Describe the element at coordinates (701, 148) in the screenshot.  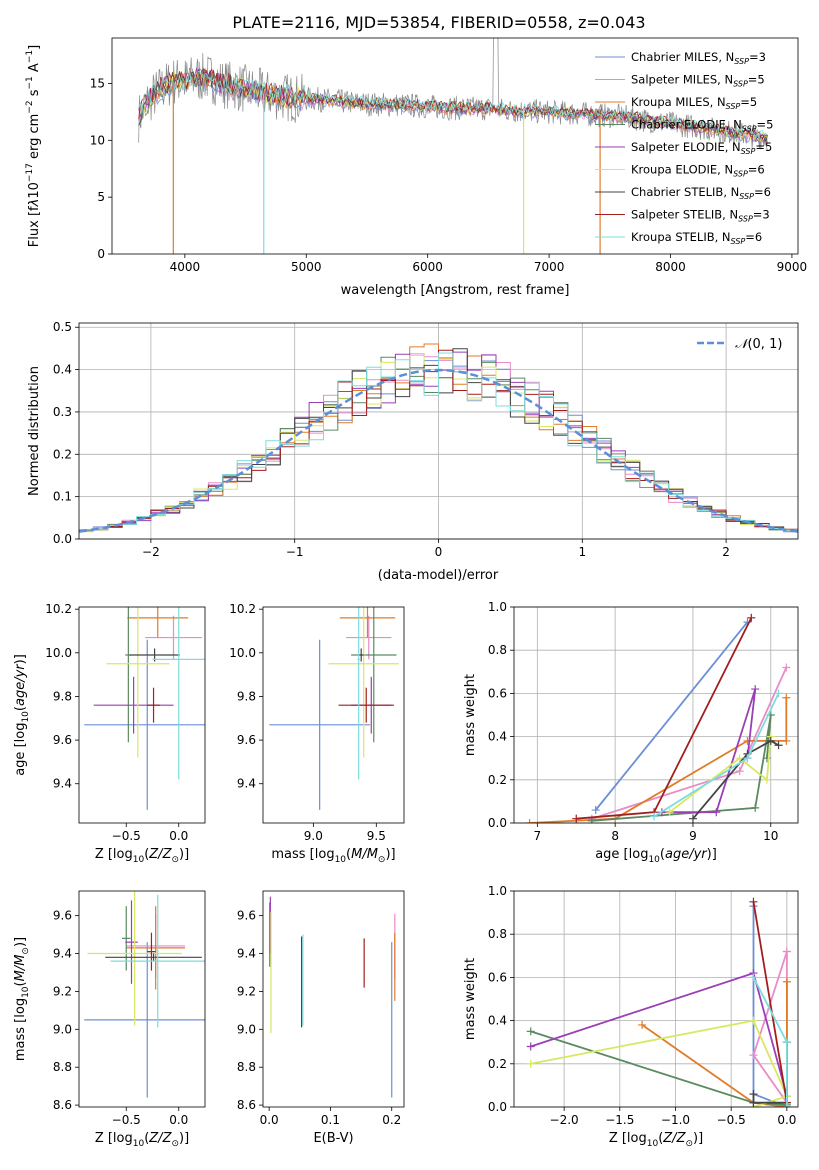
I see `legend-entry-label: Salpeter ELODIE, NSSP=5` at that location.